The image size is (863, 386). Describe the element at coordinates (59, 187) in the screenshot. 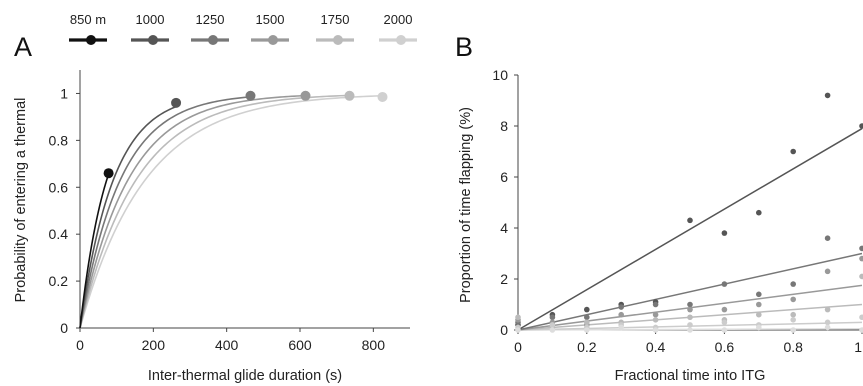

I see `y-tick-label-a: 0.6` at that location.